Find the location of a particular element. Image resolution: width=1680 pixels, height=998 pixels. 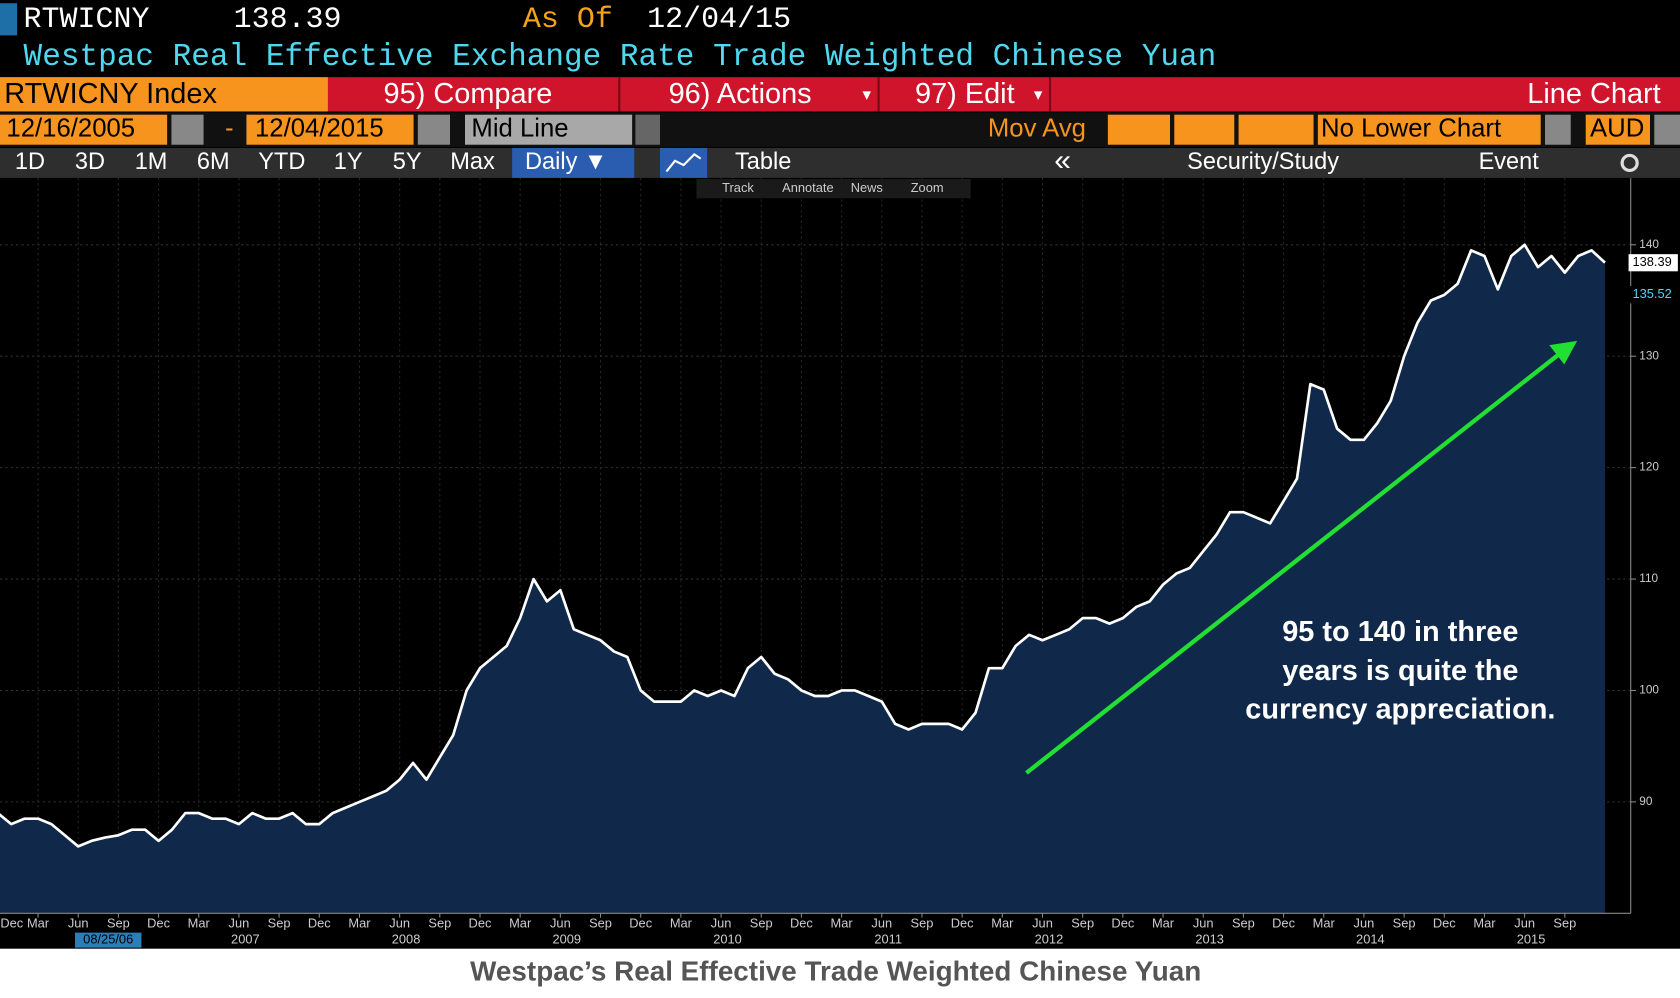

tool-button: Track is located at coordinates (738, 187).